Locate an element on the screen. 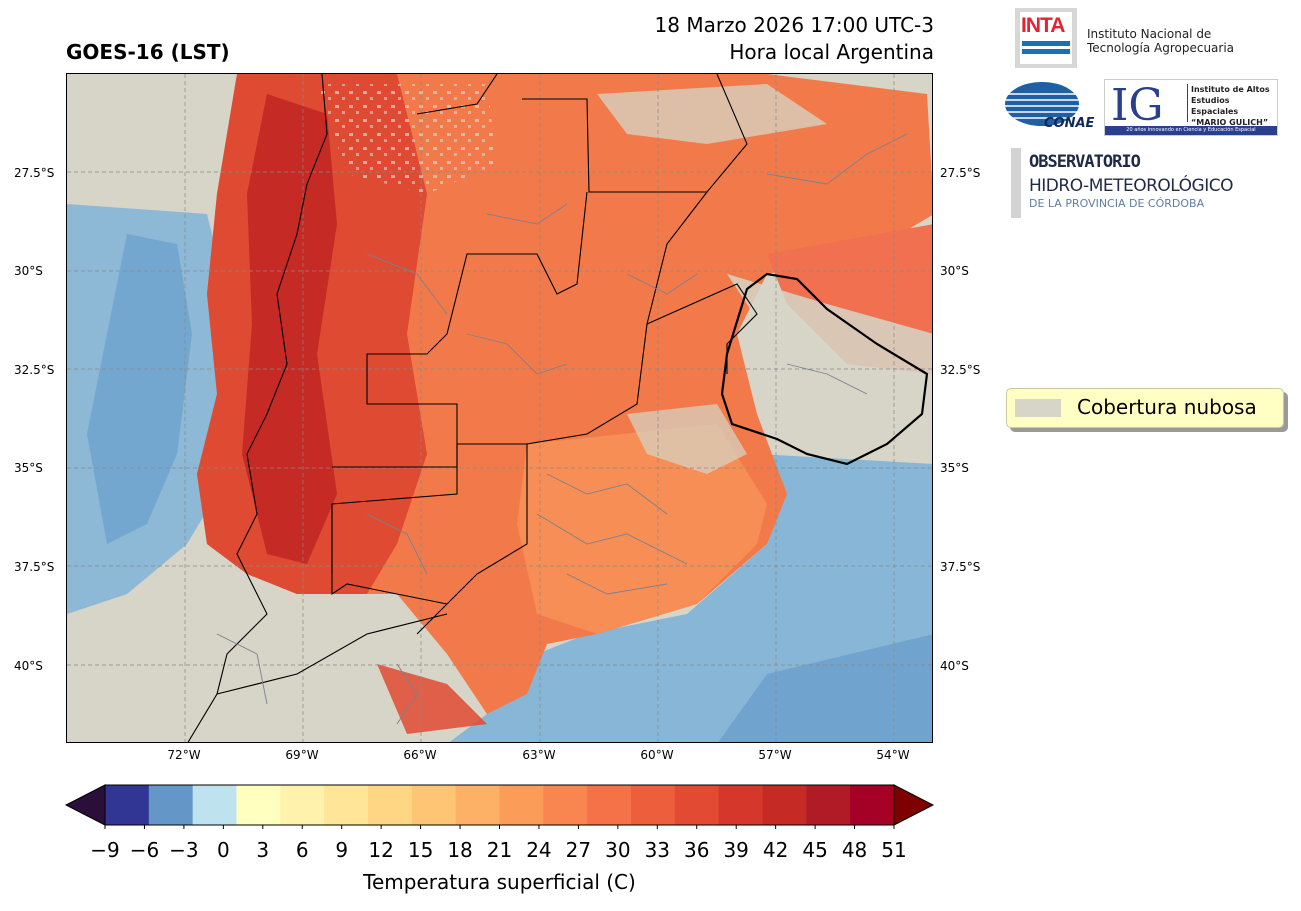 This screenshot has width=1301, height=911. conae-mark: CONAE is located at coordinates (1069, 123).